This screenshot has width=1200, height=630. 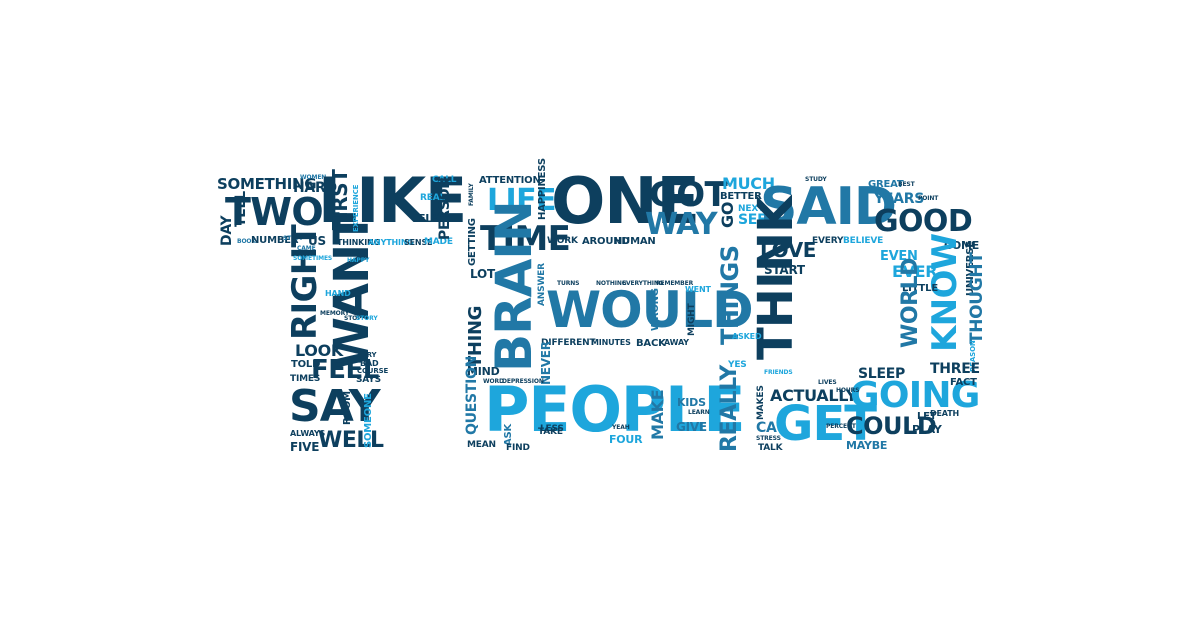 What do you see at coordinates (568, 283) in the screenshot?
I see `word: TURNS` at bounding box center [568, 283].